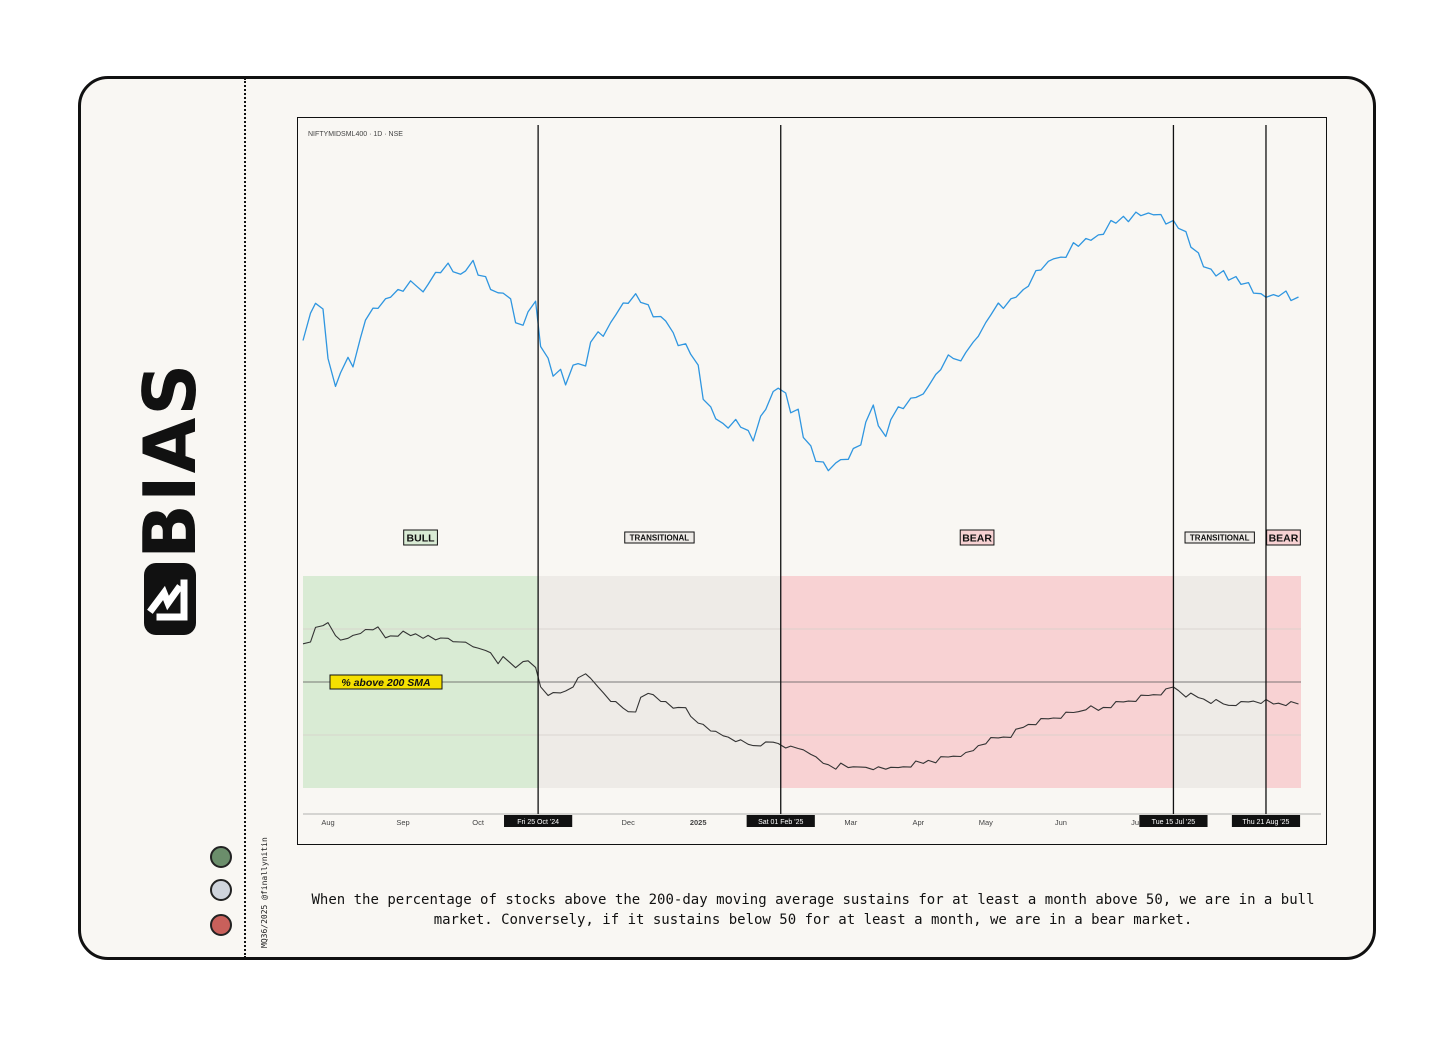 The image size is (1456, 1040). What do you see at coordinates (478, 822) in the screenshot?
I see `x-tick-label-2: Oct` at bounding box center [478, 822].